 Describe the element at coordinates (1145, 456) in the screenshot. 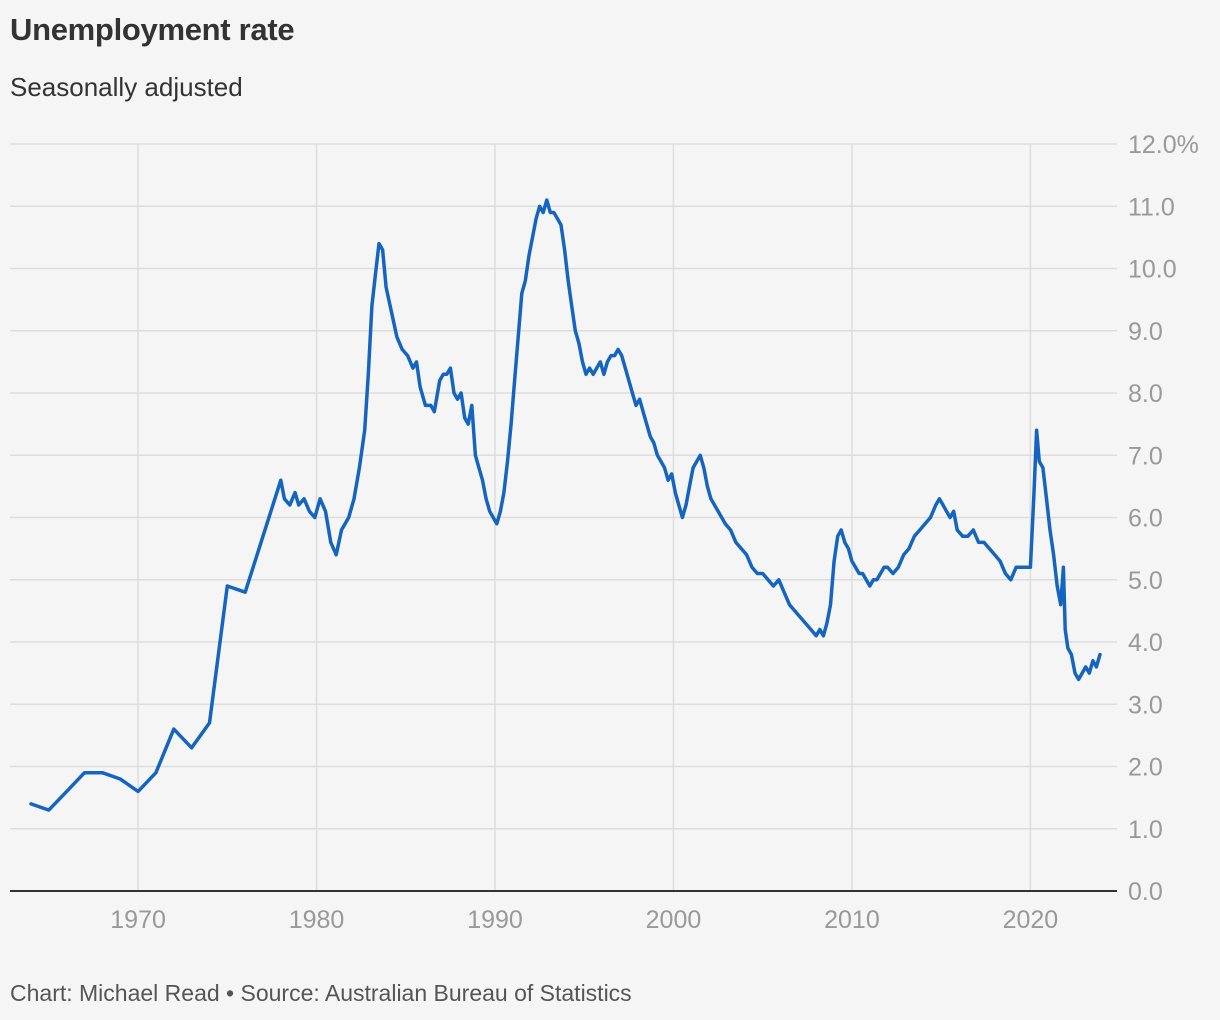

I see `y-tick-label: 7.0` at that location.